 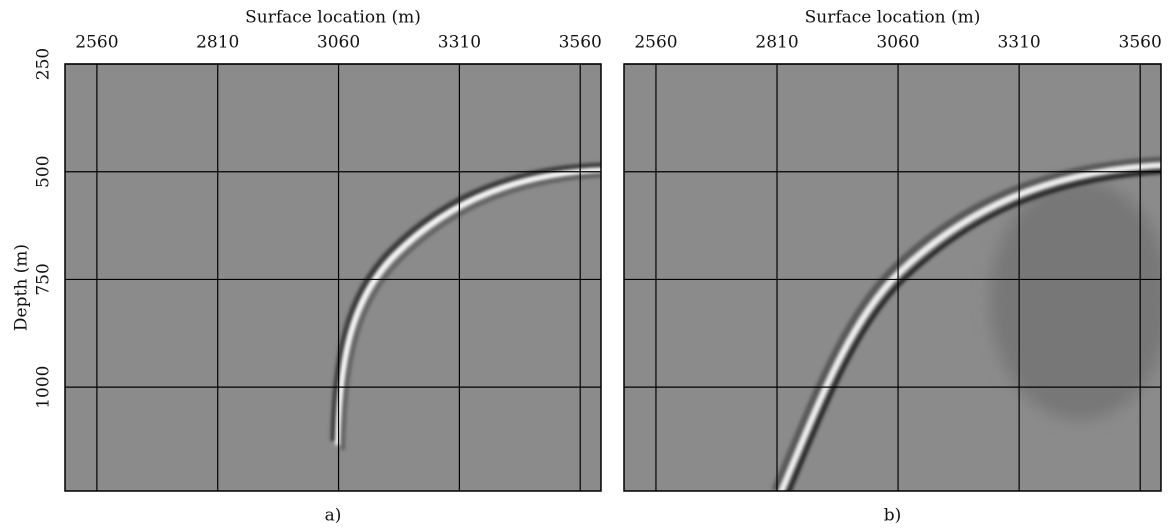 I want to click on y-tick-label: 250, so click(x=44, y=64).